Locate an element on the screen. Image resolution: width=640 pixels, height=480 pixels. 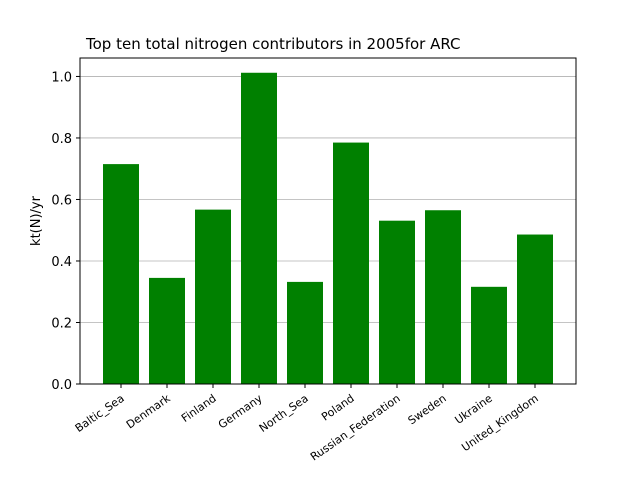
y-tick-label: 1.0 is located at coordinates (61, 77).